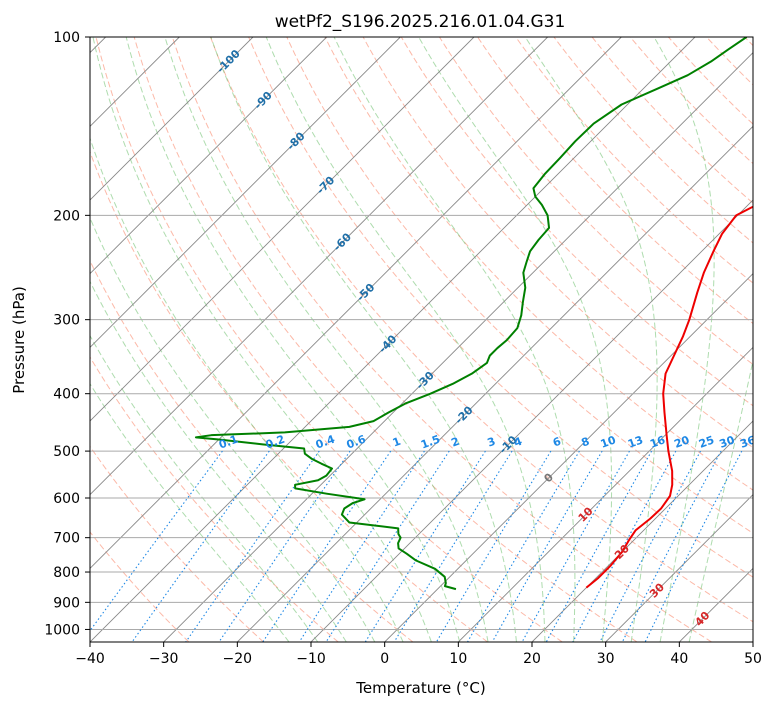 The width and height of the screenshot is (775, 708). I want to click on mixing-ratio-label: 20, so click(681, 442).